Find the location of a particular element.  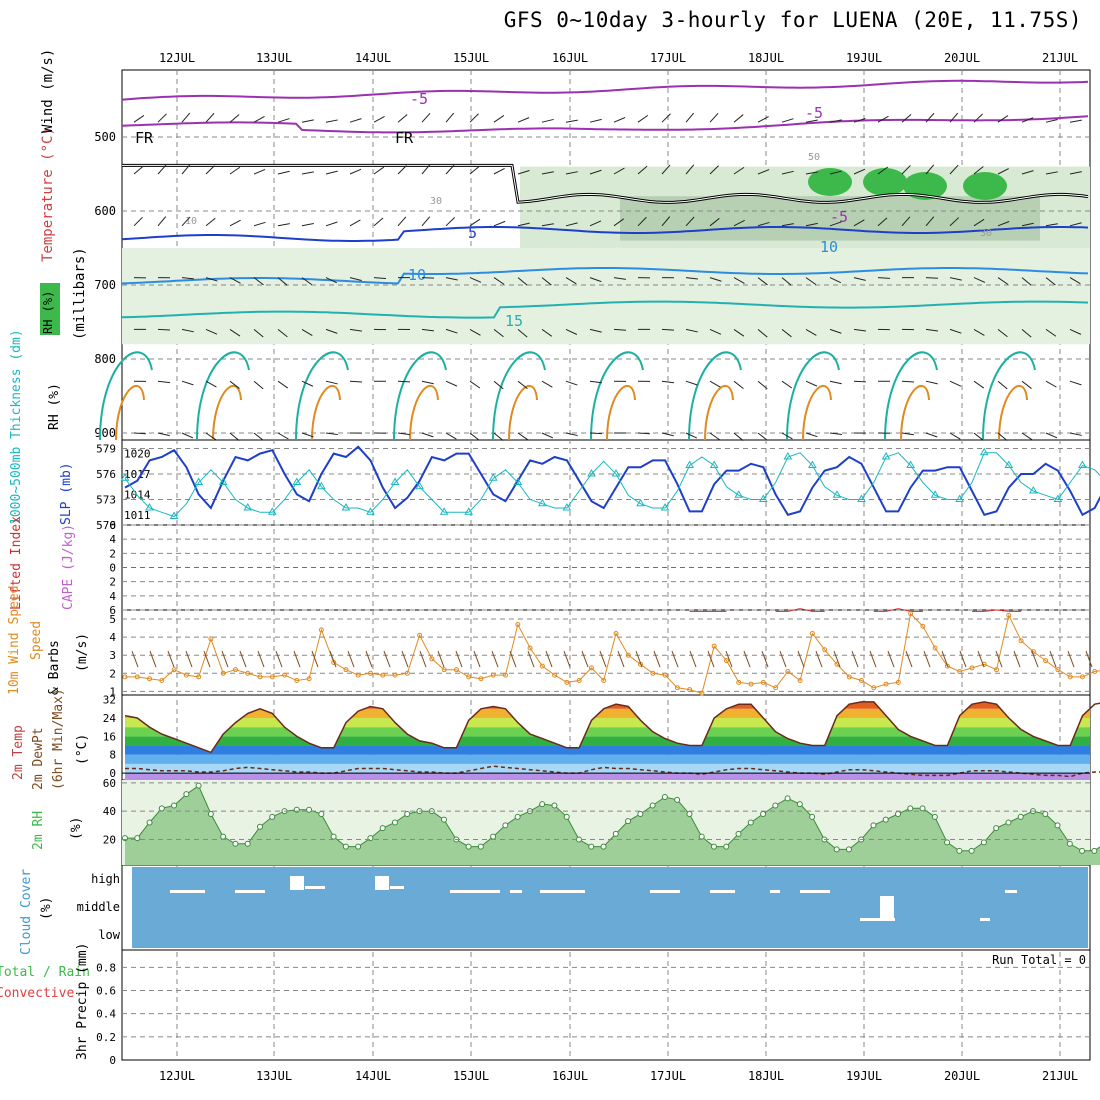

rh-high-blob is located at coordinates (885, 182).